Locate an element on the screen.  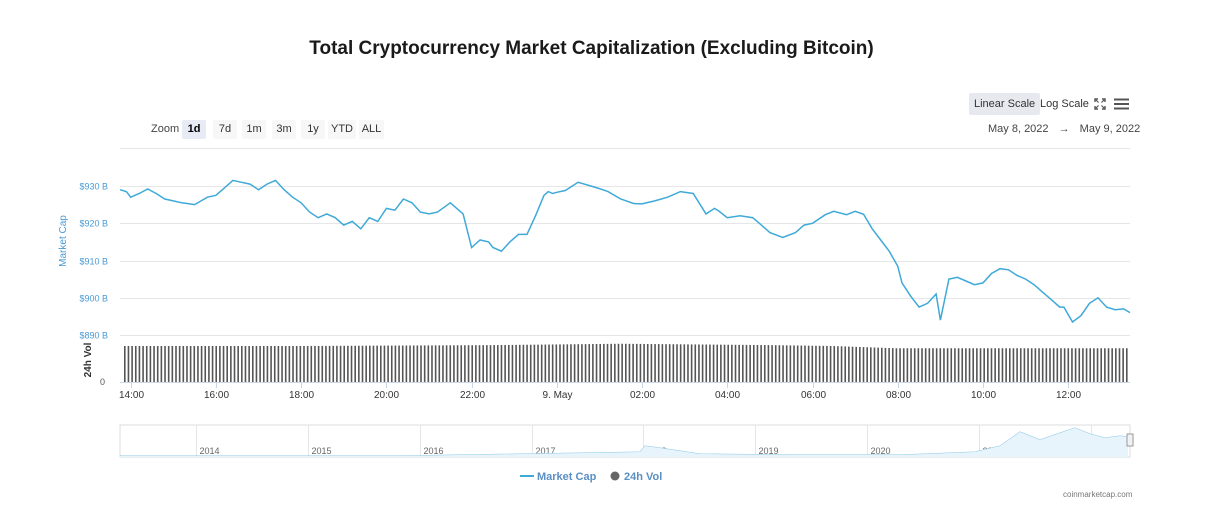
linear-scale-button: Linear Scale is located at coordinates (1005, 104).